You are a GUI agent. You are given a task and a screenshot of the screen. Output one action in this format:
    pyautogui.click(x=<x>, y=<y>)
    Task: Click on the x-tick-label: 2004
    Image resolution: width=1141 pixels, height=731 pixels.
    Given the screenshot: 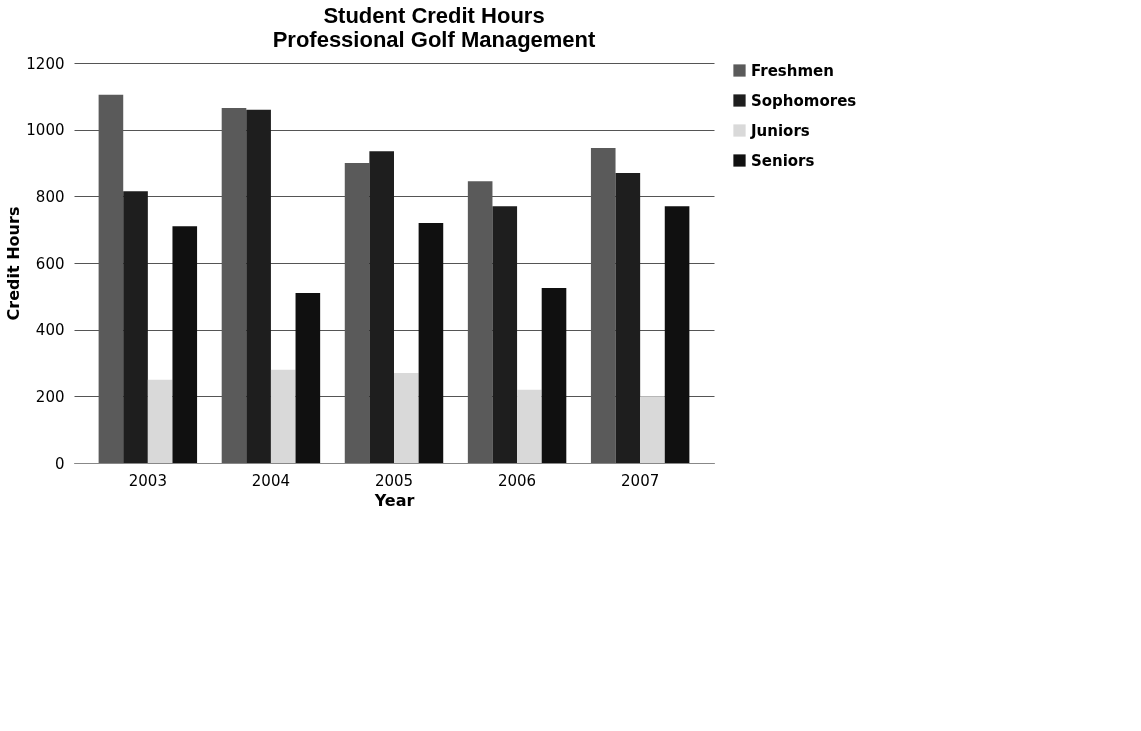 What is the action you would take?
    pyautogui.click(x=271, y=480)
    